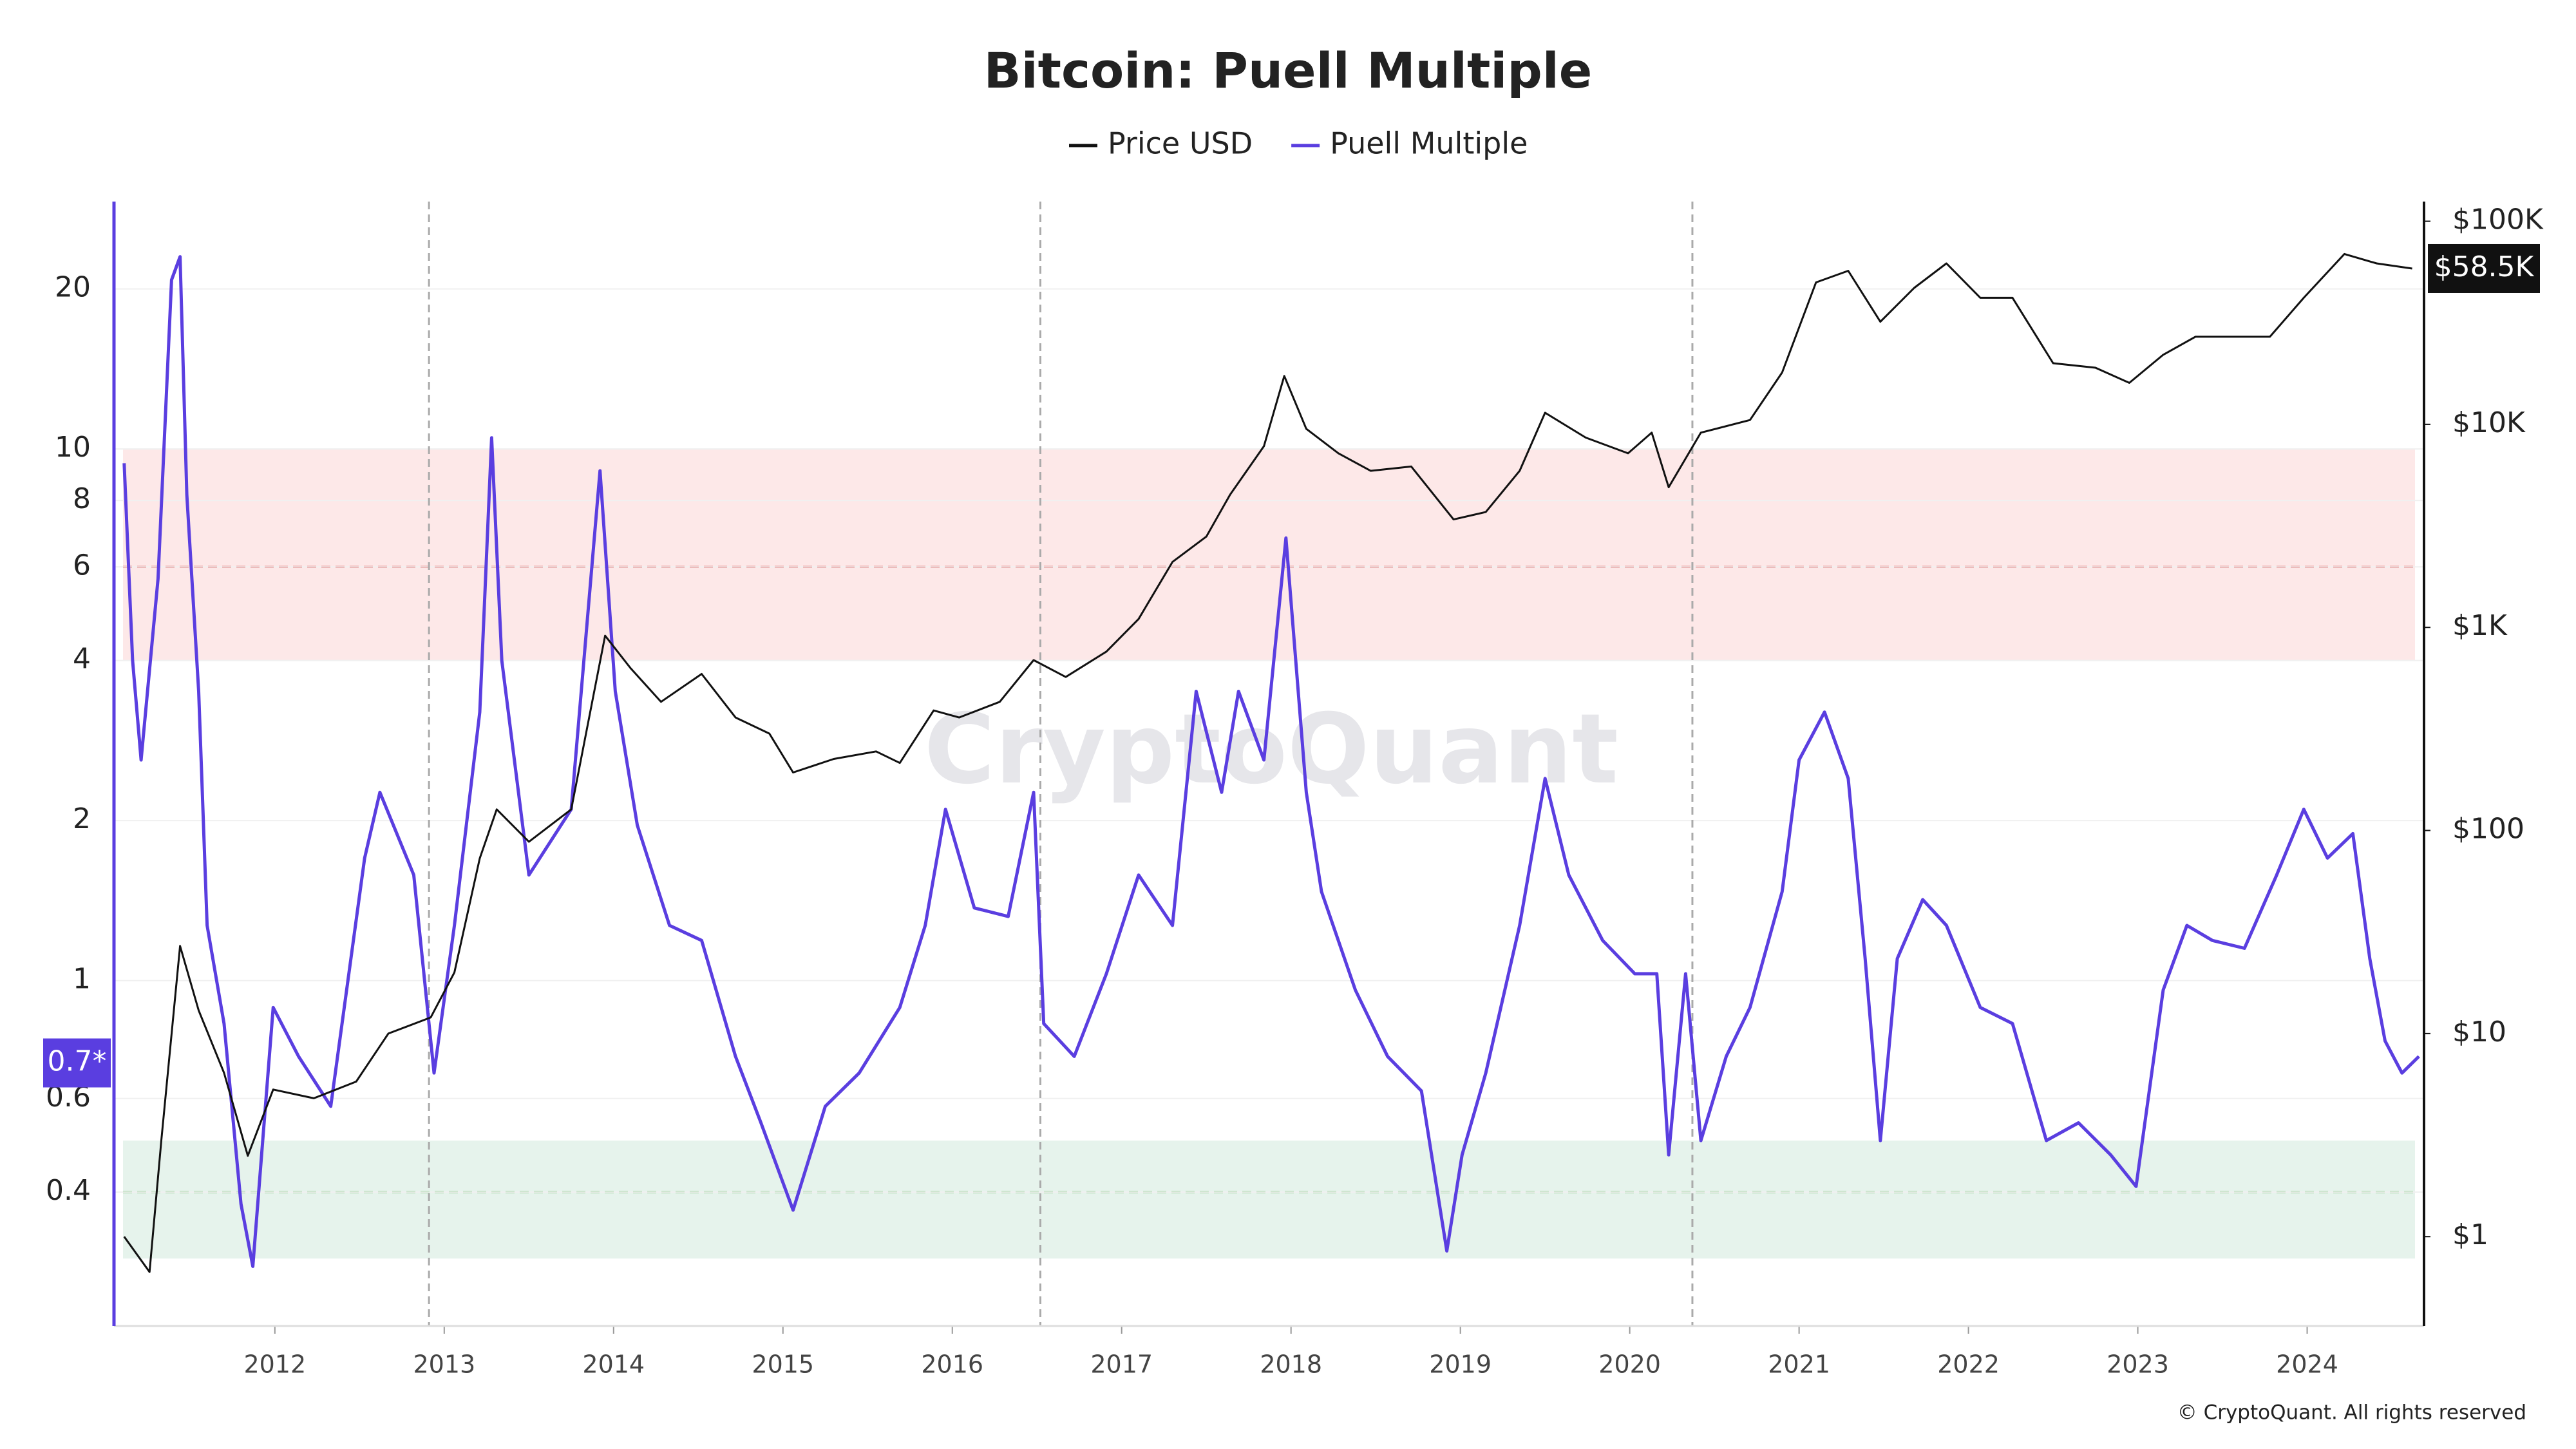 This screenshot has width=2576, height=1449. I want to click on legend-label: Price USD, so click(1180, 143).